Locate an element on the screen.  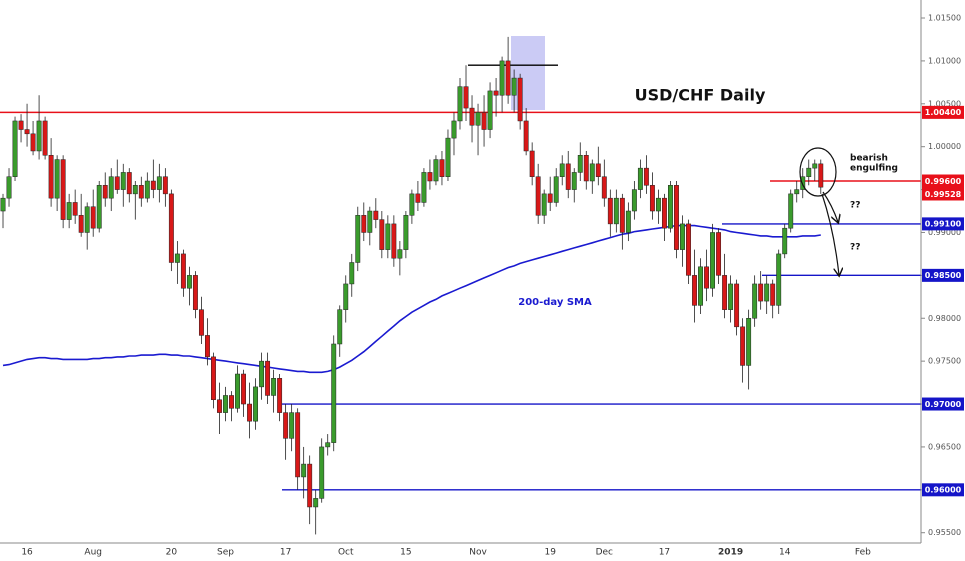
y-tick-label: 1.01000 is located at coordinates (944, 60).